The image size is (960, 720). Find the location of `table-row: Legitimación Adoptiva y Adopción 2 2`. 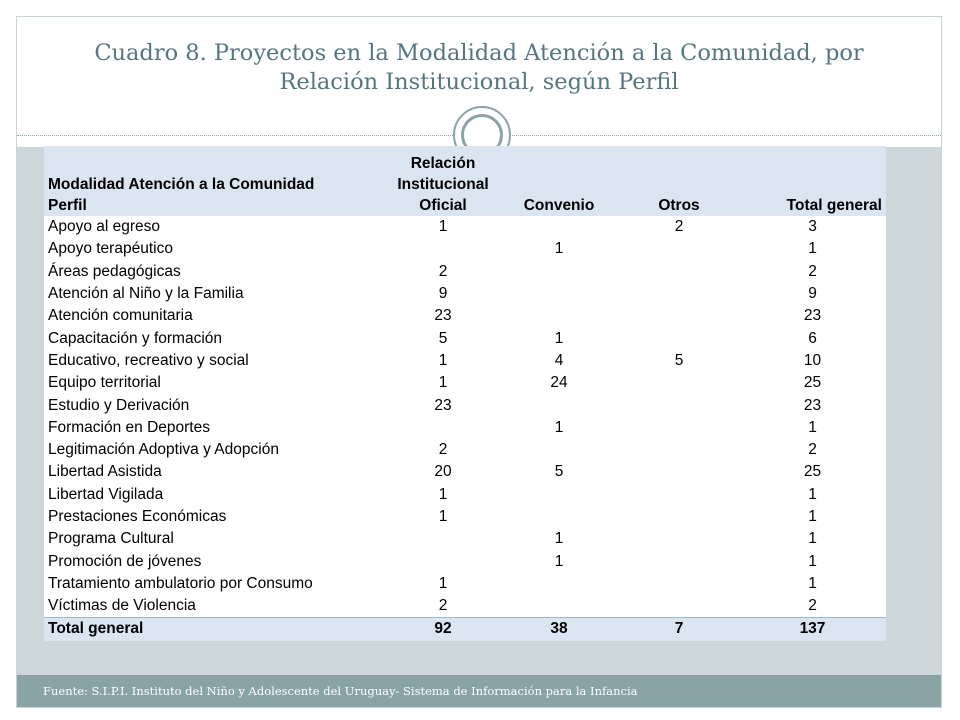

table-row: Legitimación Adoptiva y Adopción 2 2 is located at coordinates (465, 450).